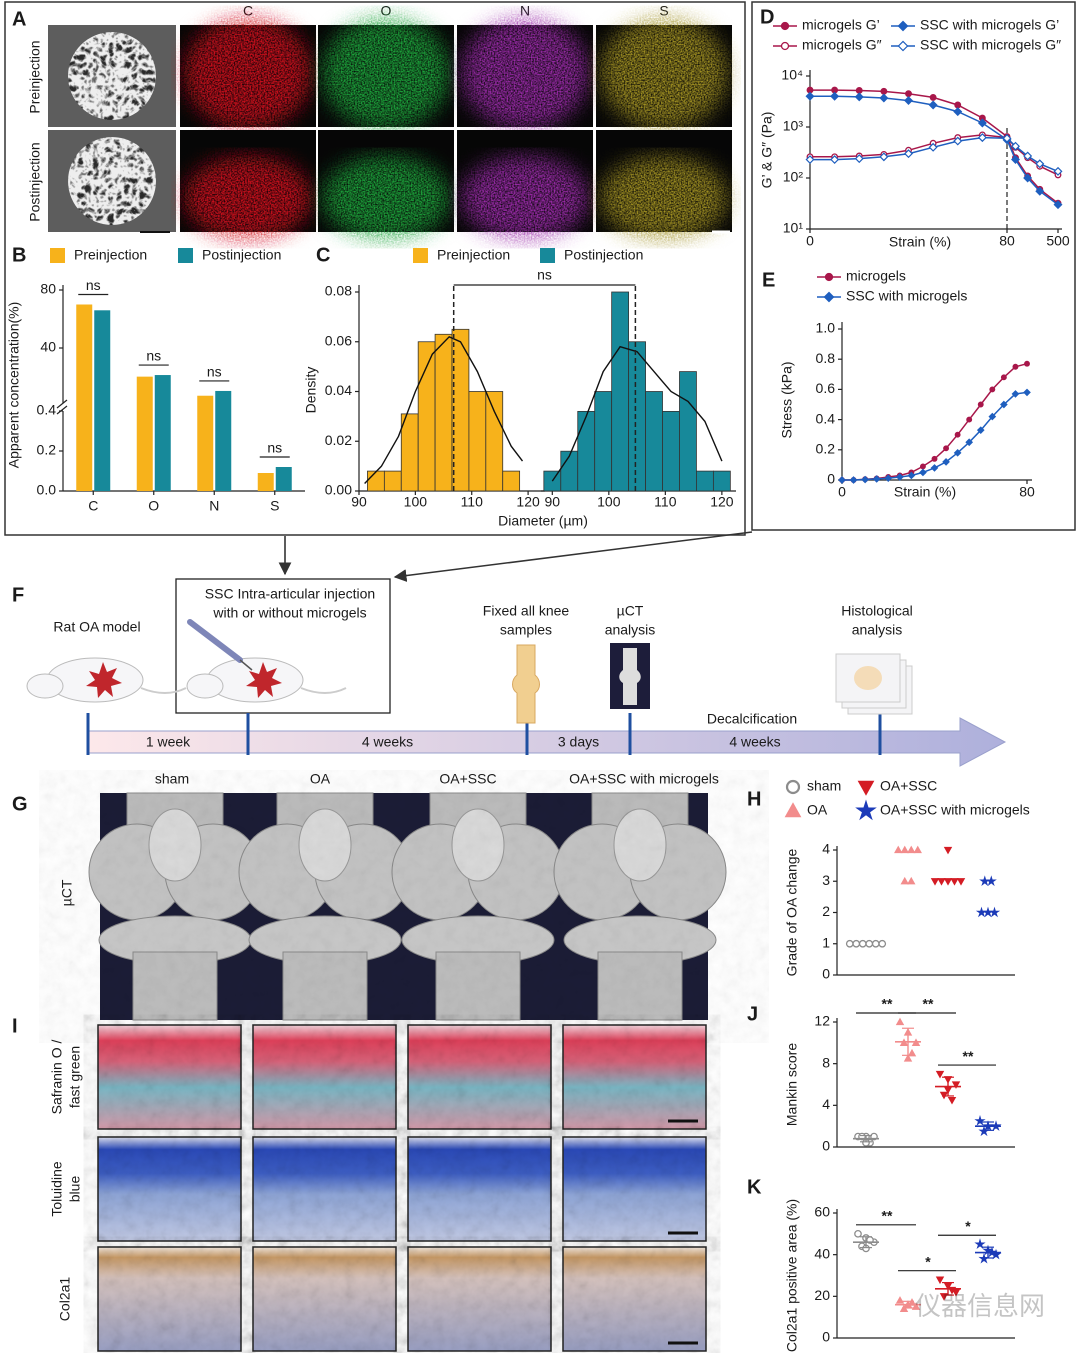 The width and height of the screenshot is (1080, 1353). I want to click on panel-label: G, so click(20, 804).